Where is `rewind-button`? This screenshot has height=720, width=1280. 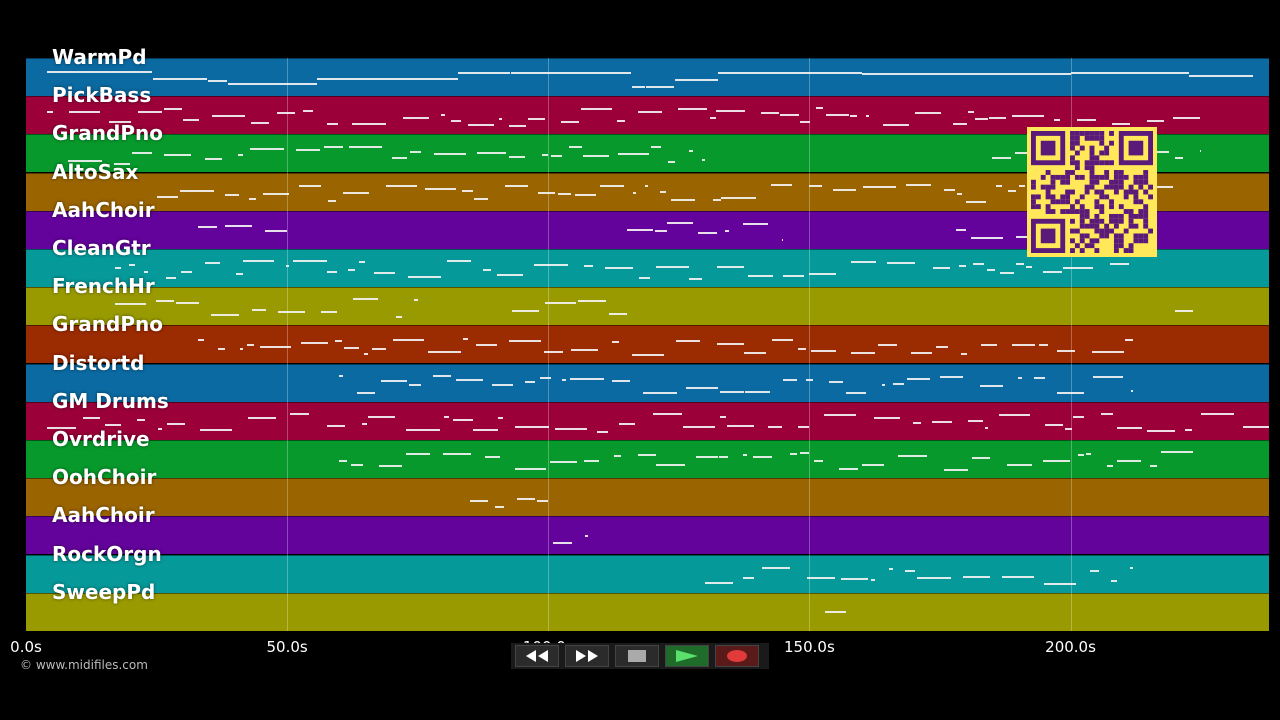 rewind-button is located at coordinates (537, 656).